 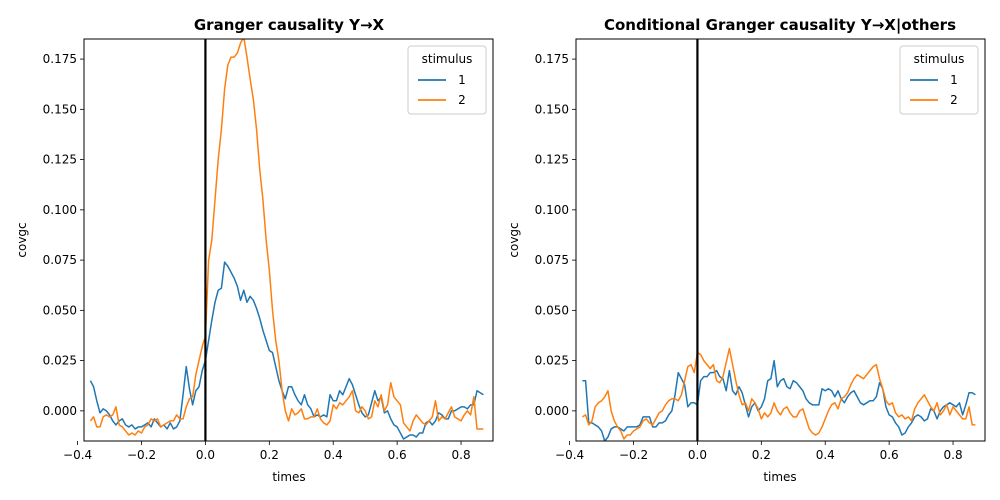 What do you see at coordinates (289, 25) in the screenshot?
I see `chart-title: Granger causality Y→X` at bounding box center [289, 25].